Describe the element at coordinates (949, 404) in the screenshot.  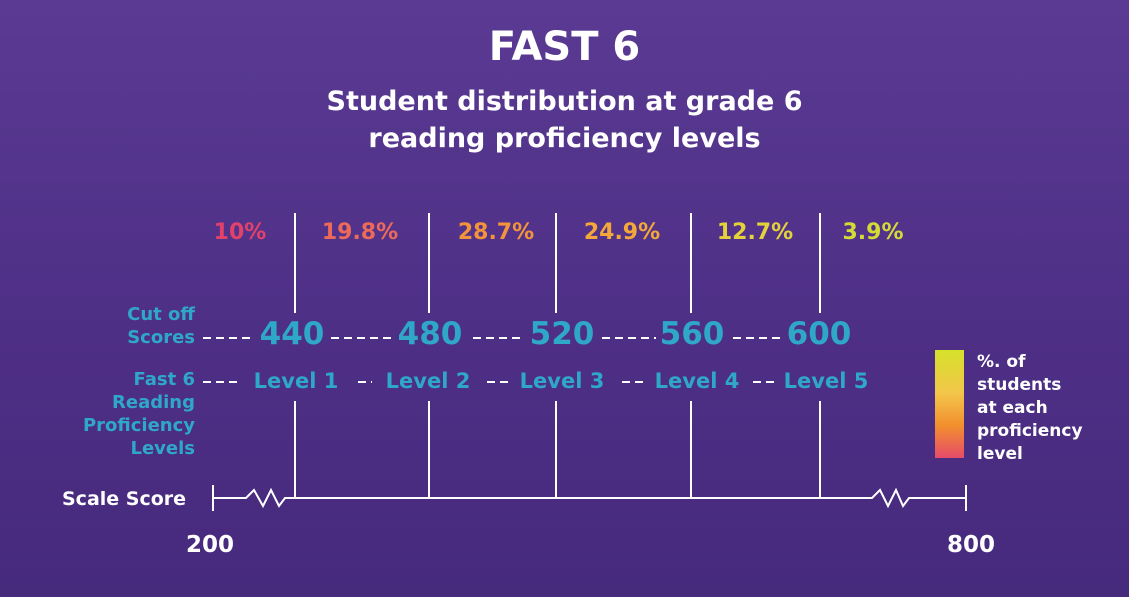
I see `legend-color-gradient` at that location.